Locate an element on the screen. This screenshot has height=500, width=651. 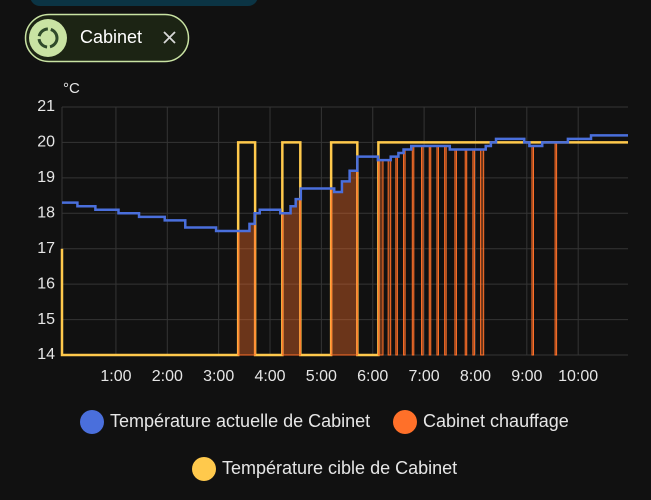
legend-label: Température cible de Cabinet is located at coordinates (339, 468).